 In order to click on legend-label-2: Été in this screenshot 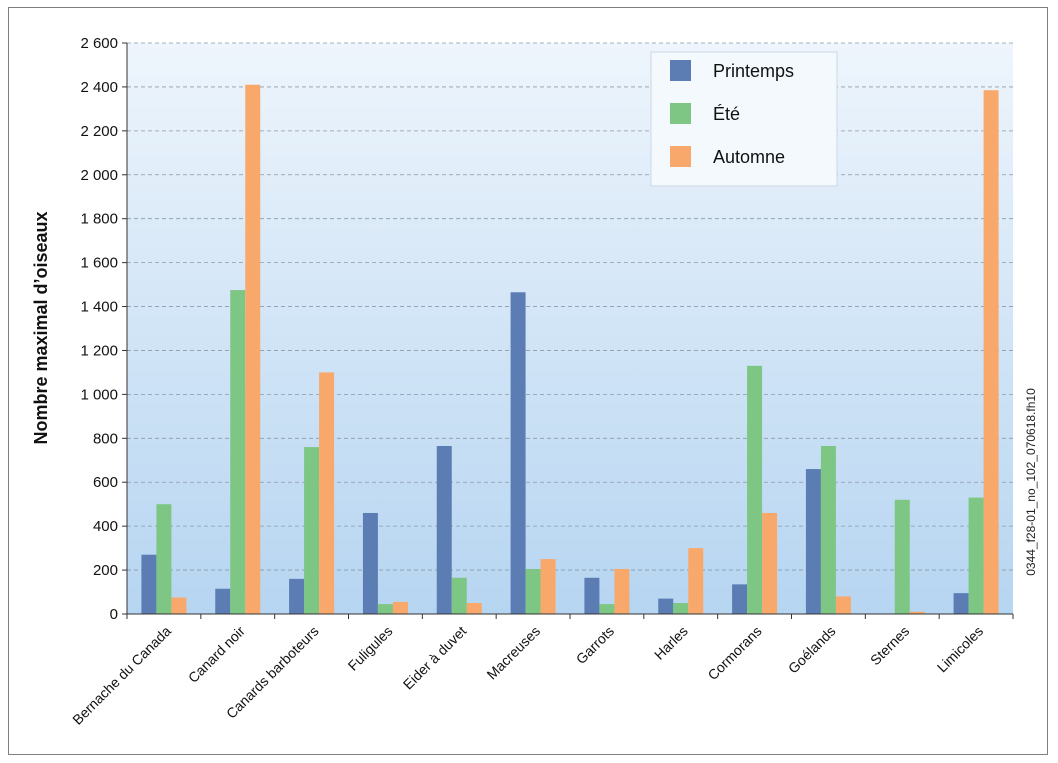, I will do `click(726, 114)`.